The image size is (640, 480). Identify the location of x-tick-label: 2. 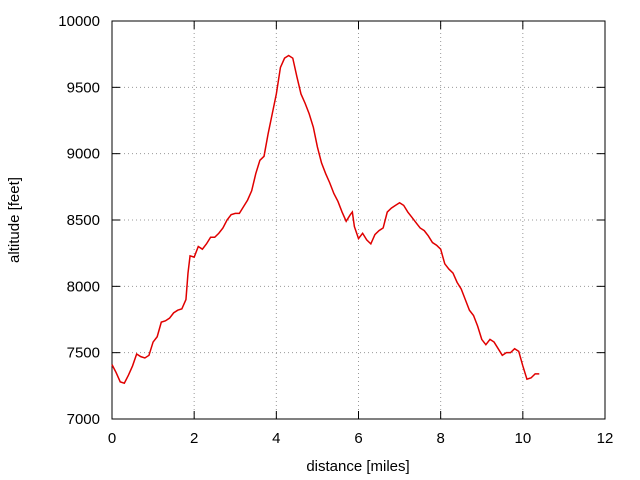
(194, 438).